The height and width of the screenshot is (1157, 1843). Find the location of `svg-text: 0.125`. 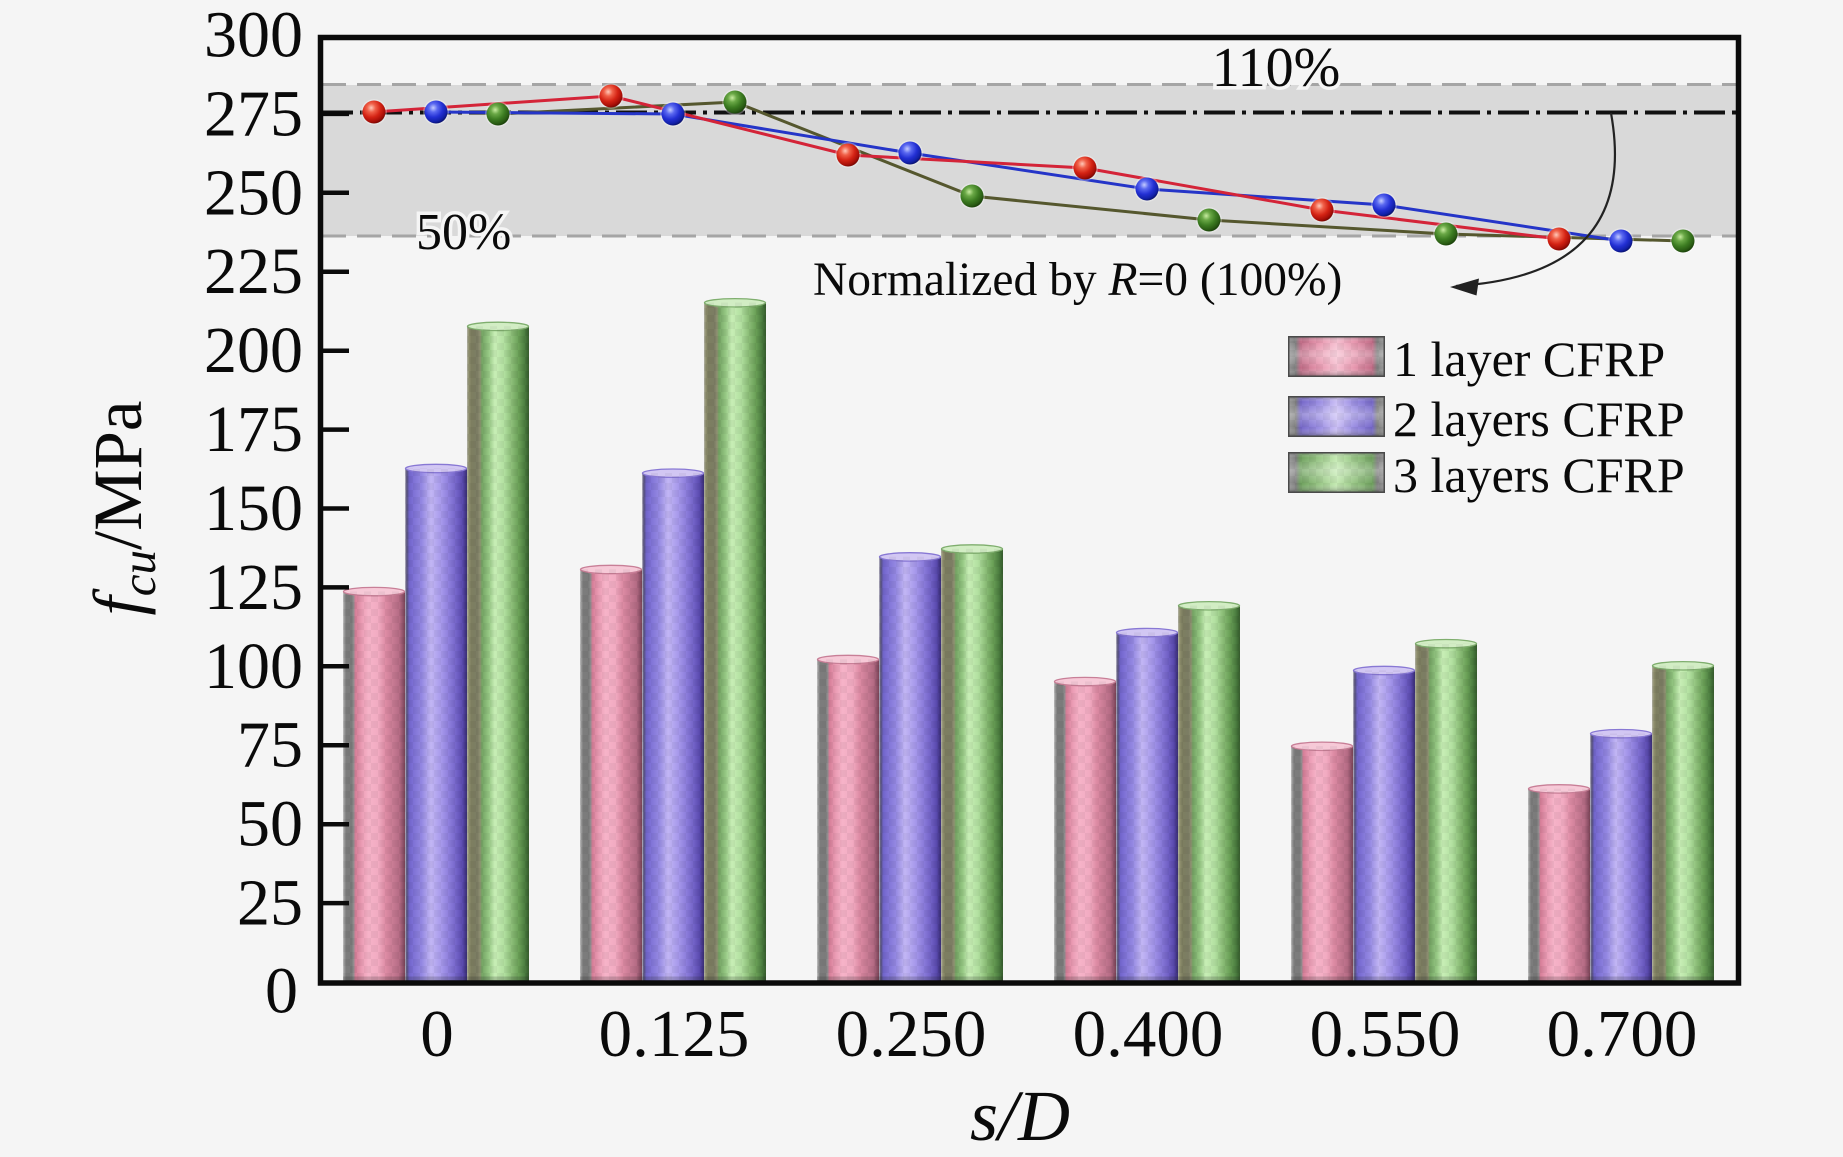

svg-text: 0.125 is located at coordinates (674, 1034).